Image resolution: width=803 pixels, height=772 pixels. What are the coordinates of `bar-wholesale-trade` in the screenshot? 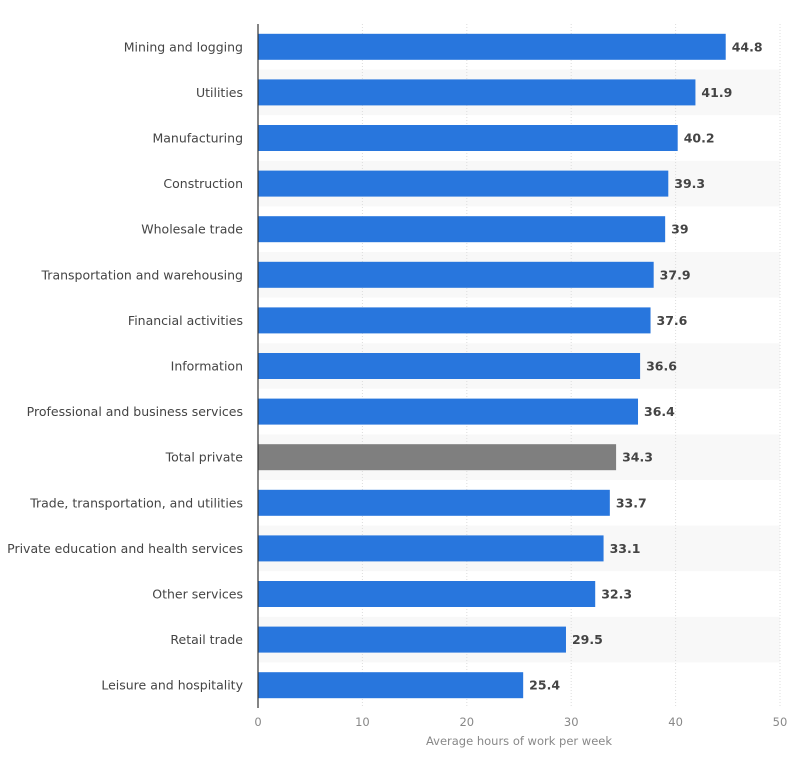 It's located at (462, 229).